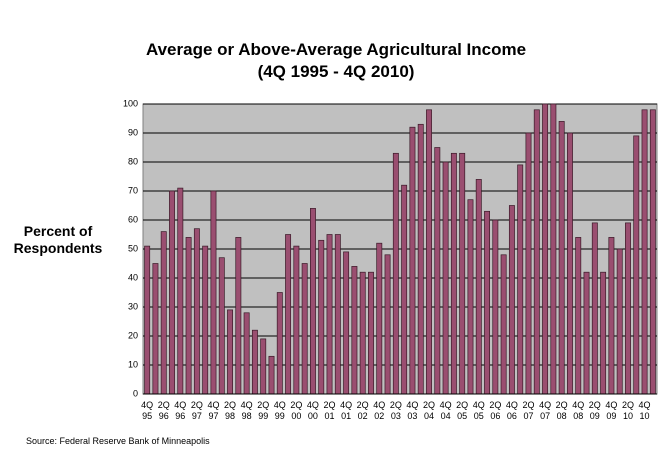 The width and height of the screenshot is (672, 457). What do you see at coordinates (312, 410) in the screenshot?
I see `x-tick-label: 4Q 00` at bounding box center [312, 410].